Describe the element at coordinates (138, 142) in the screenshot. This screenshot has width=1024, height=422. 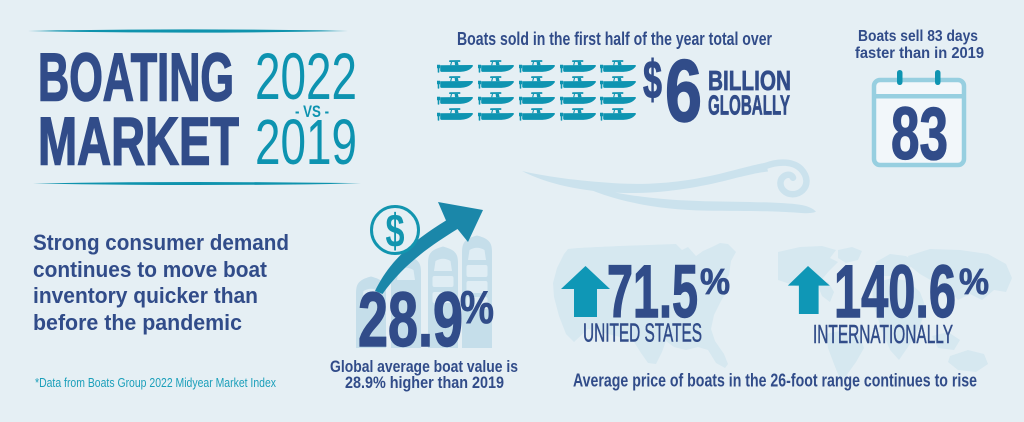
I see `svg-text: MARKET` at that location.